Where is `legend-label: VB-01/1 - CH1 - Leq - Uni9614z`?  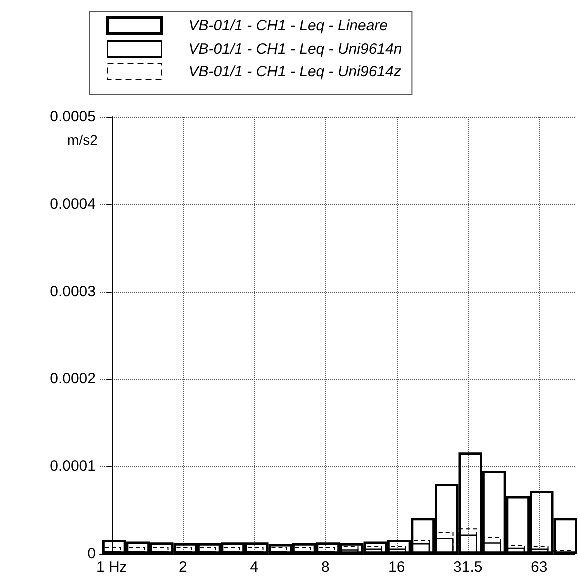 legend-label: VB-01/1 - CH1 - Leq - Uni9614z is located at coordinates (295, 71).